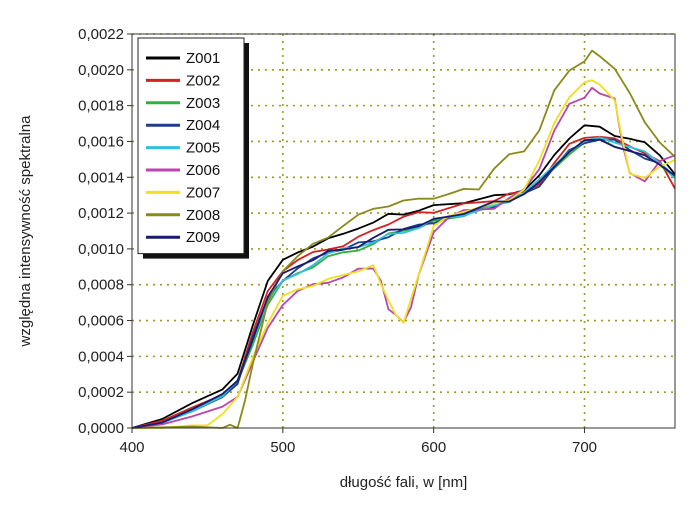  Describe the element at coordinates (101, 249) in the screenshot. I see `y-tick-label-5: 0,0010` at that location.